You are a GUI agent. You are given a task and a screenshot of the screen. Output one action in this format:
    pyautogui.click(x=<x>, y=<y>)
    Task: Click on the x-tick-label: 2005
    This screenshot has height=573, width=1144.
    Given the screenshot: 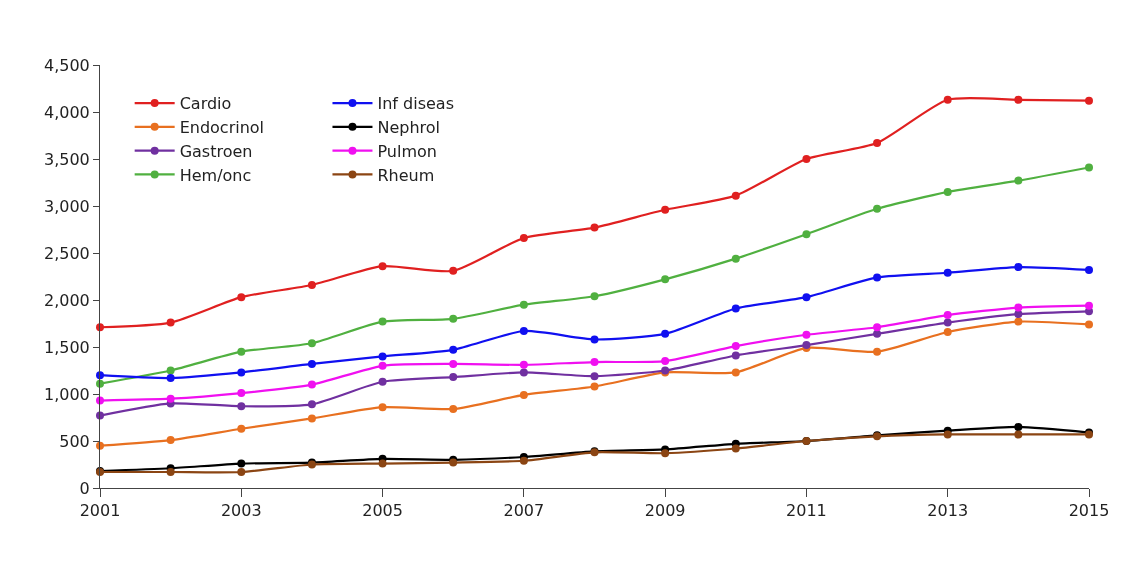 What is the action you would take?
    pyautogui.click(x=382, y=511)
    